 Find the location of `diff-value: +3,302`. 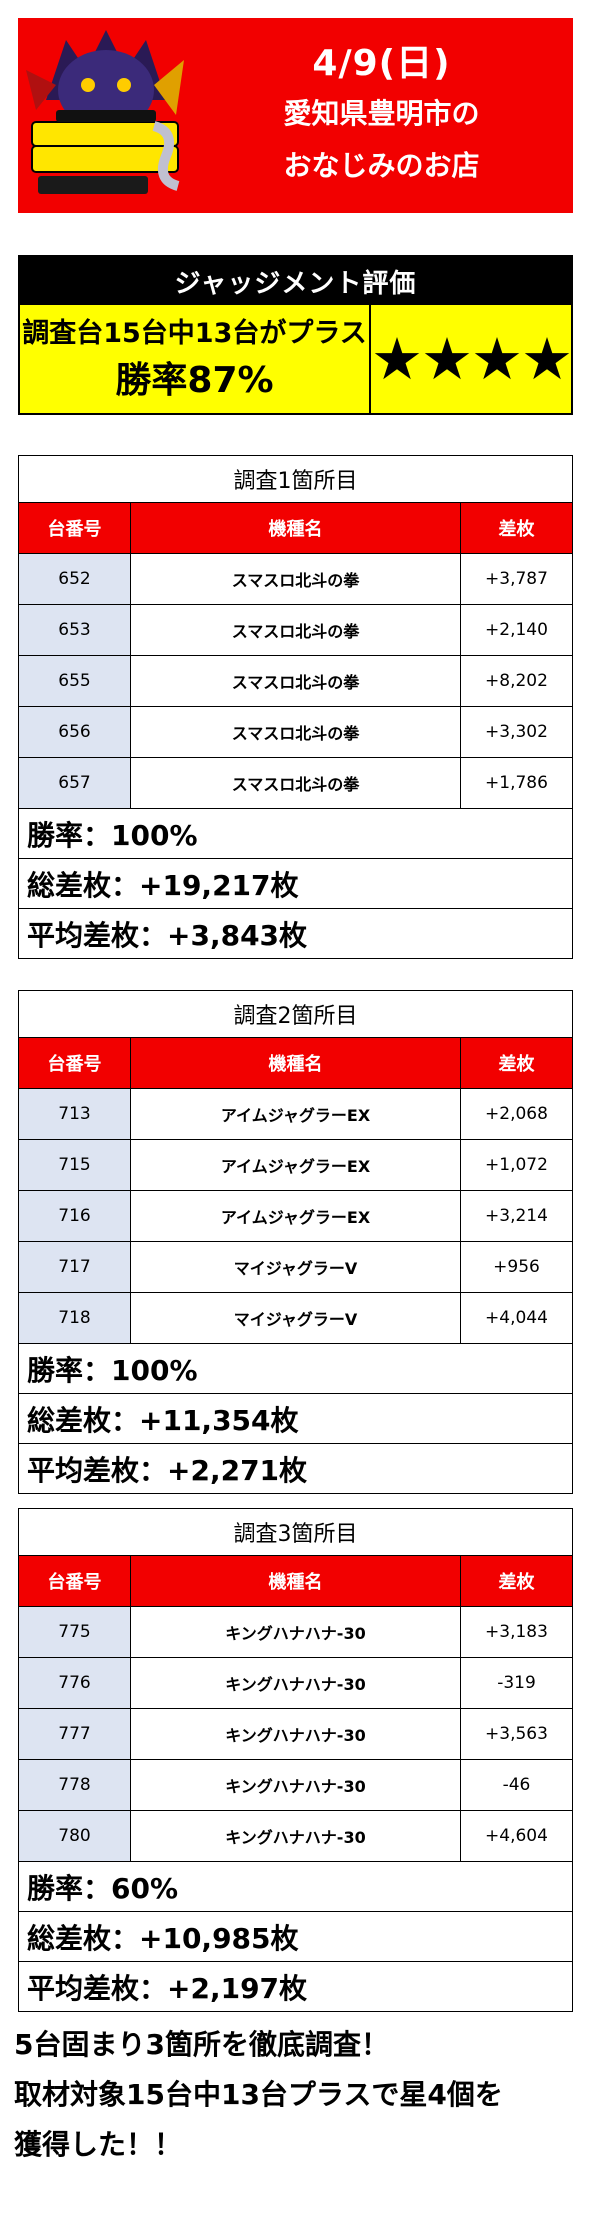

diff-value: +3,302 is located at coordinates (516, 732).